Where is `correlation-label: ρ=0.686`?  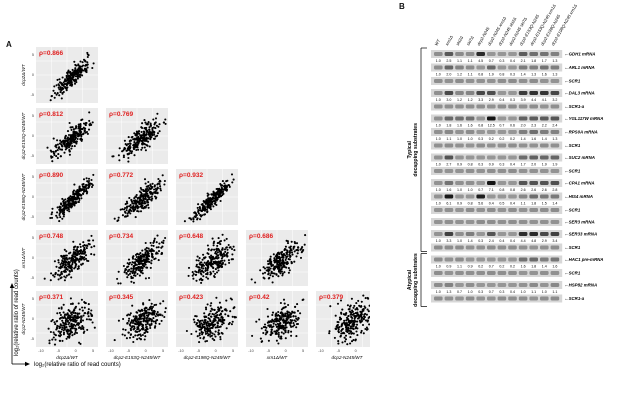
correlation-label: ρ=0.686 is located at coordinates (261, 236).